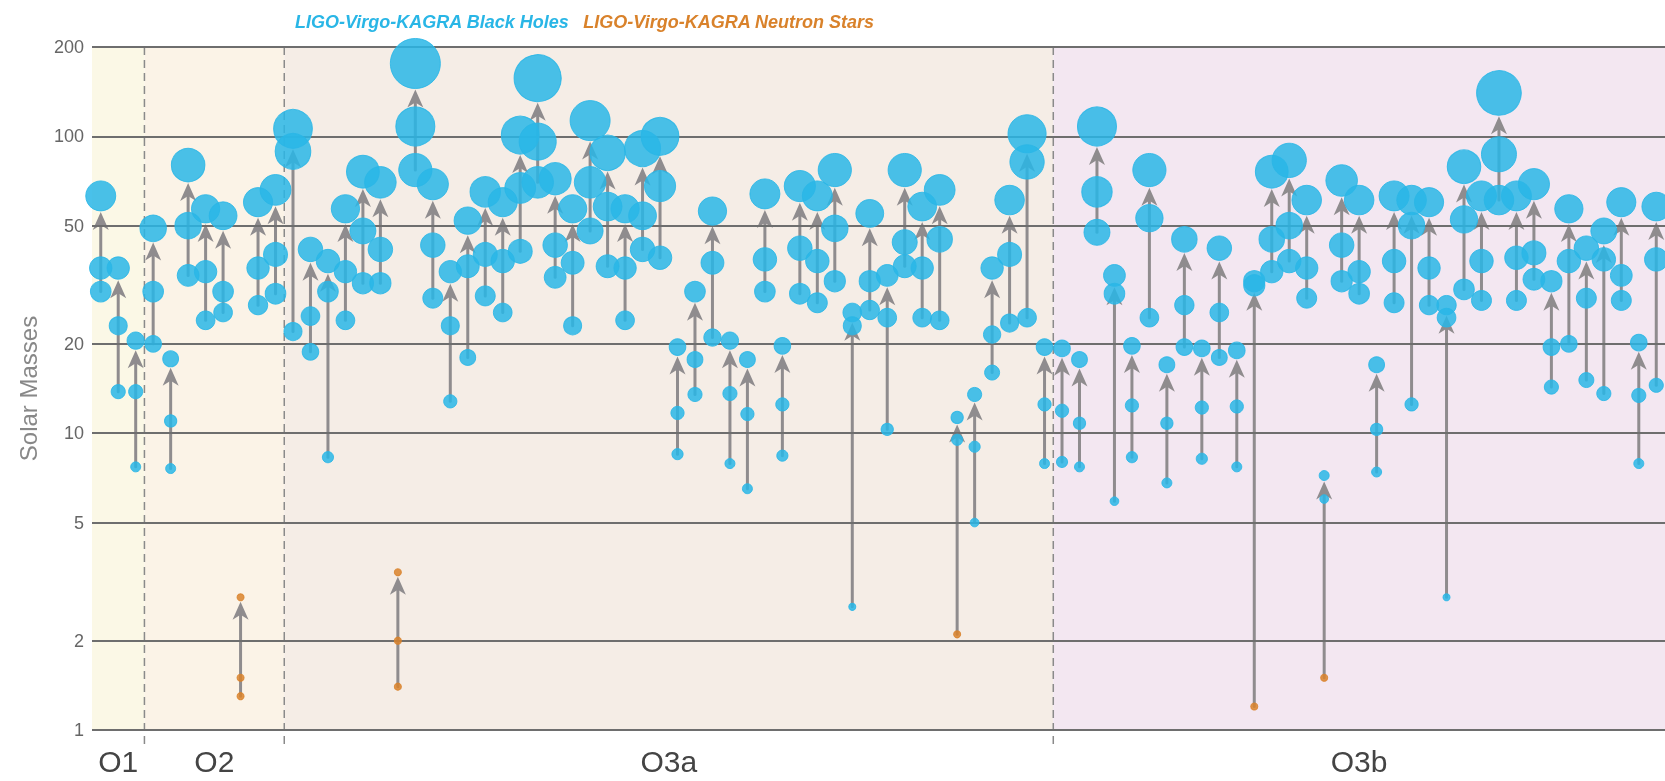  Describe the element at coordinates (78, 640) in the screenshot. I see `y-tick-label: 2` at that location.